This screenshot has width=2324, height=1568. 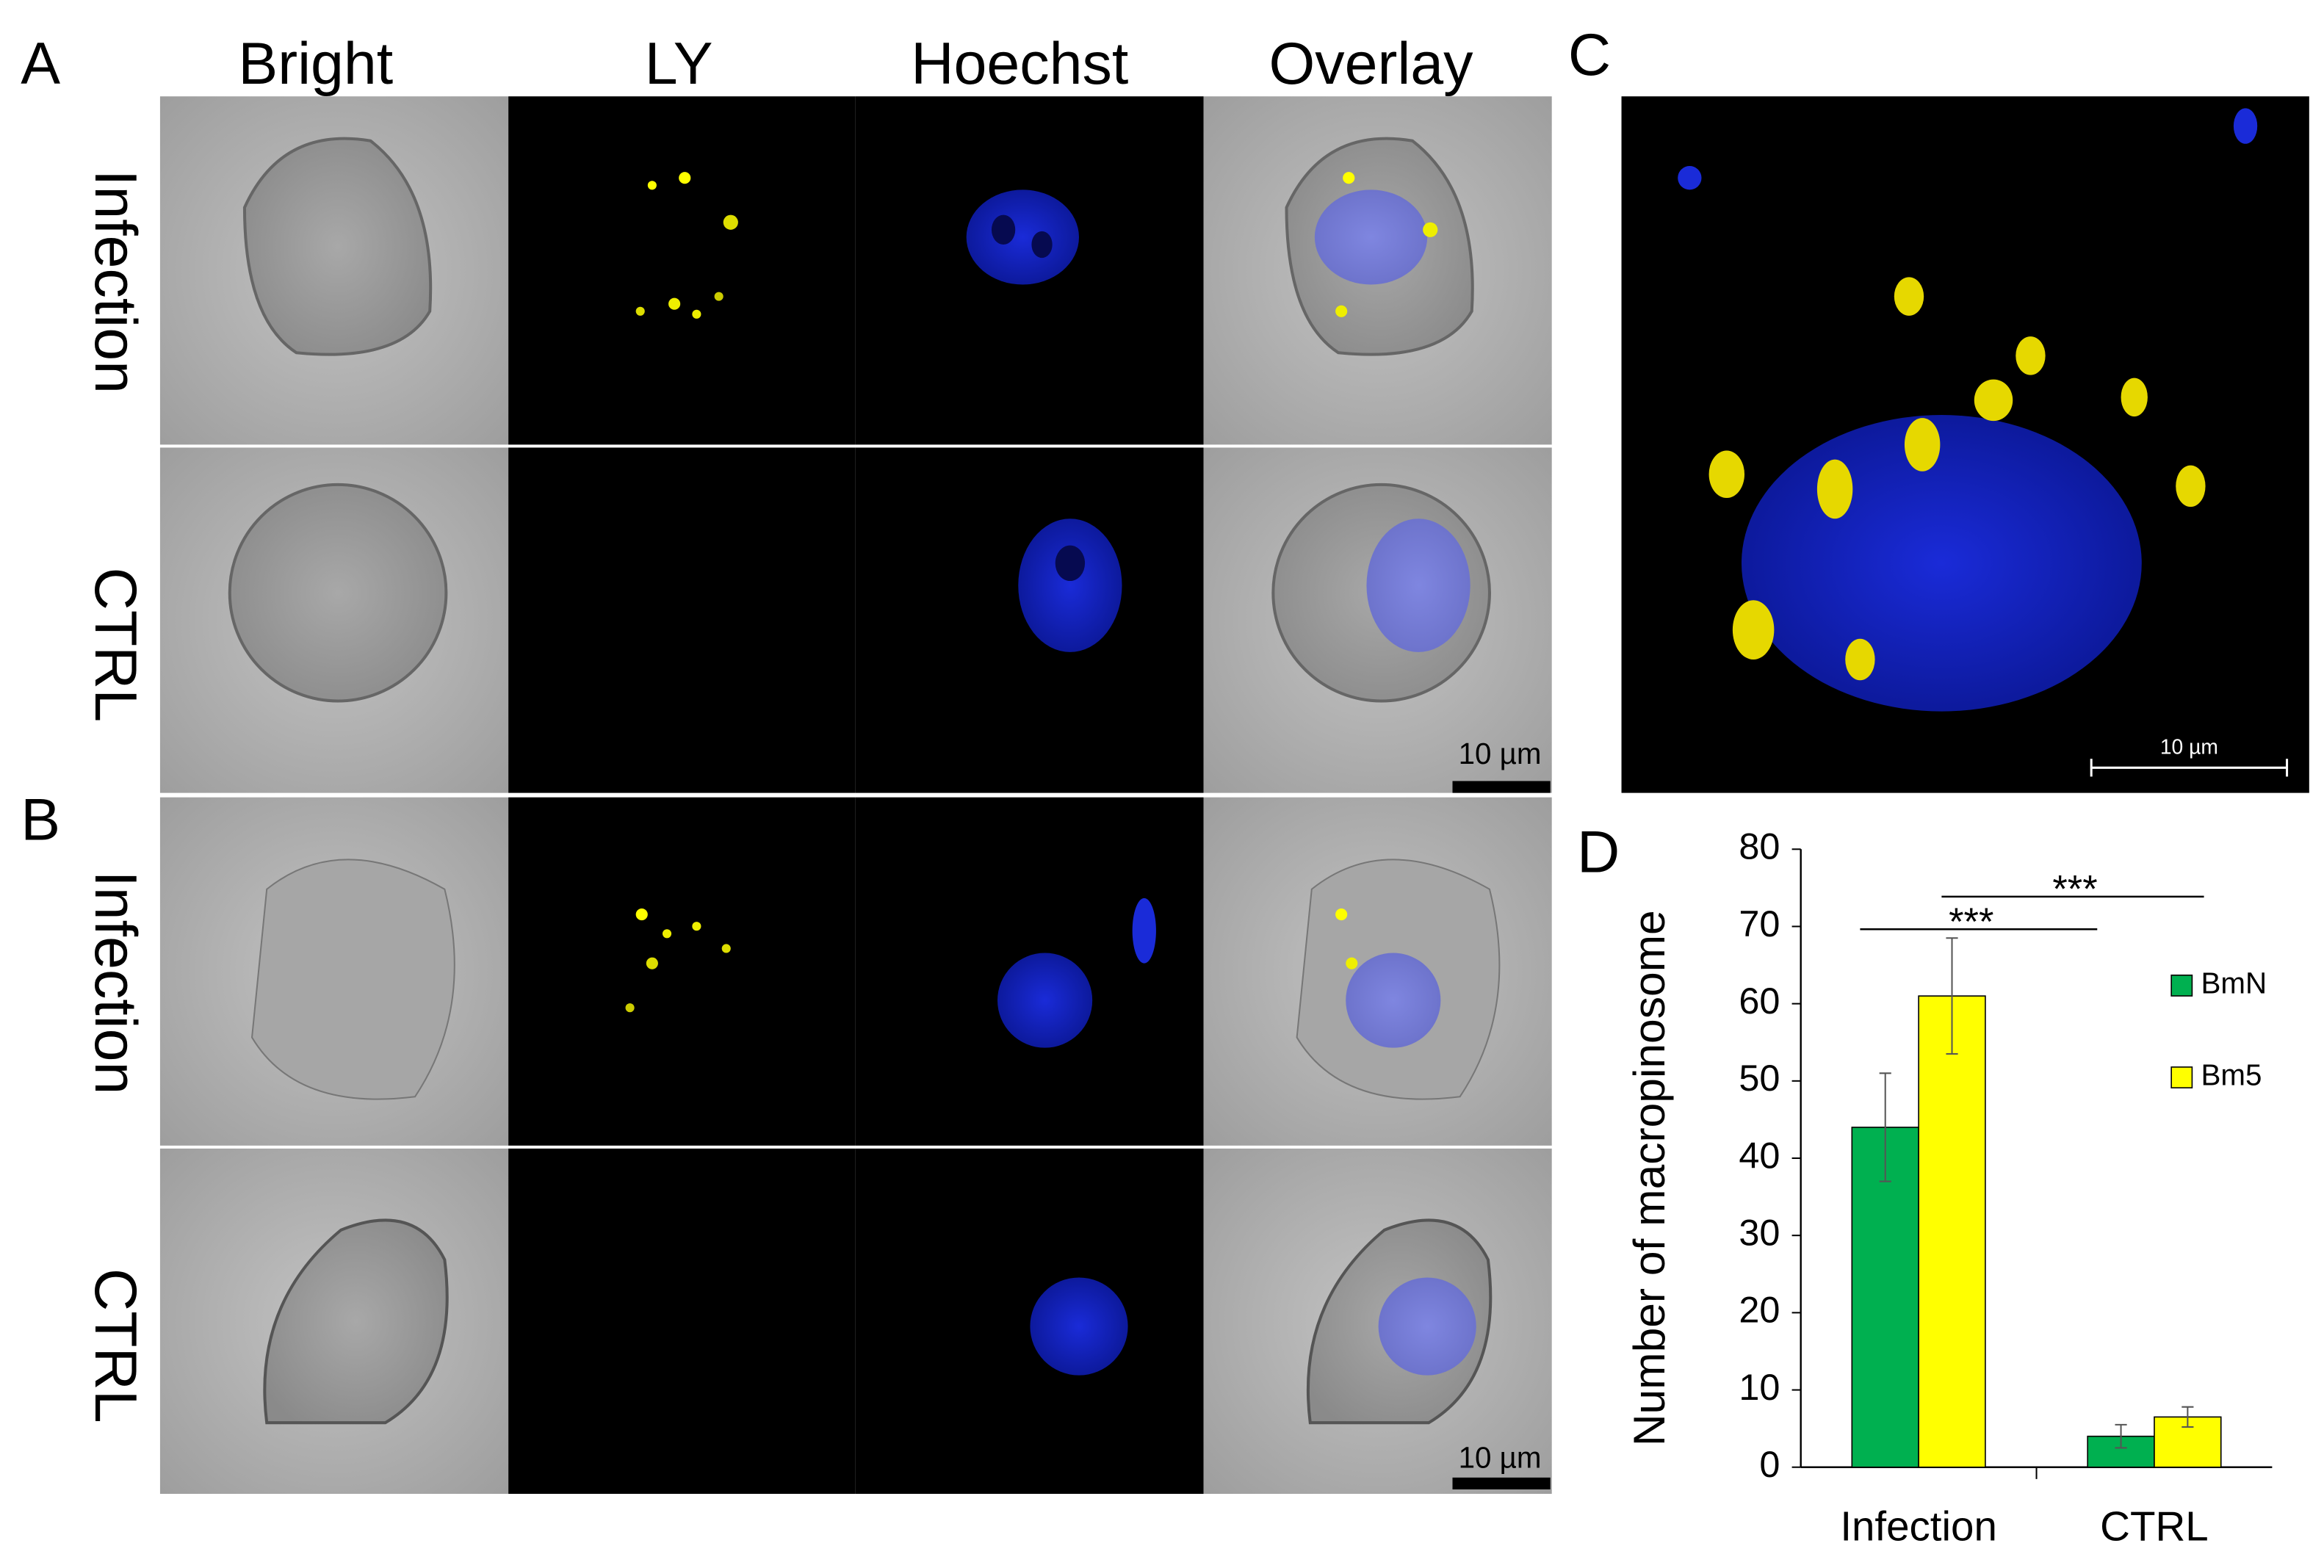 I want to click on panel-label: B, so click(x=40, y=820).